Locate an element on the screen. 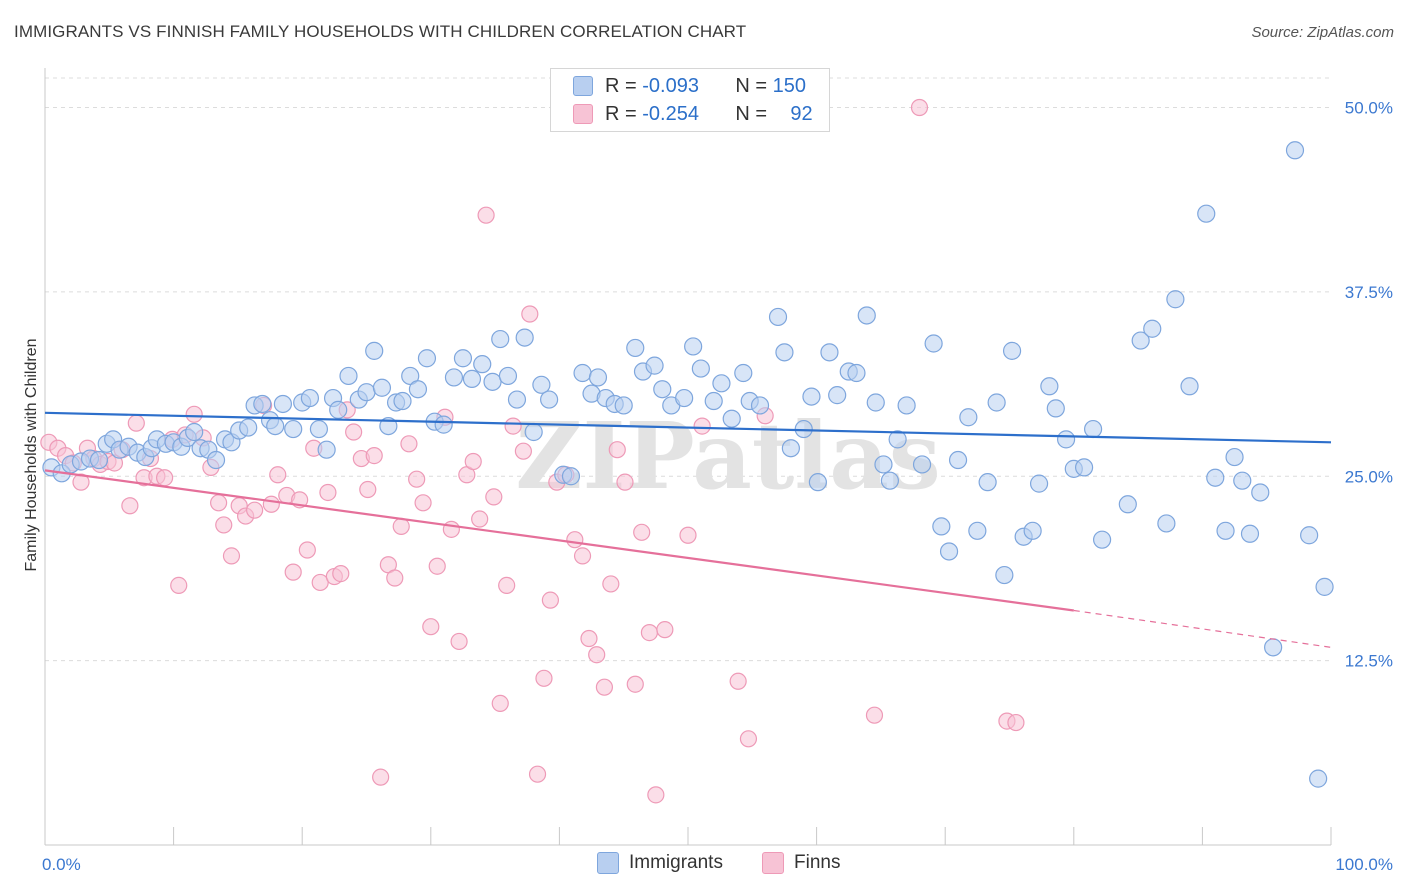  y-axis-label: Family Households with Children is located at coordinates (31, 455).